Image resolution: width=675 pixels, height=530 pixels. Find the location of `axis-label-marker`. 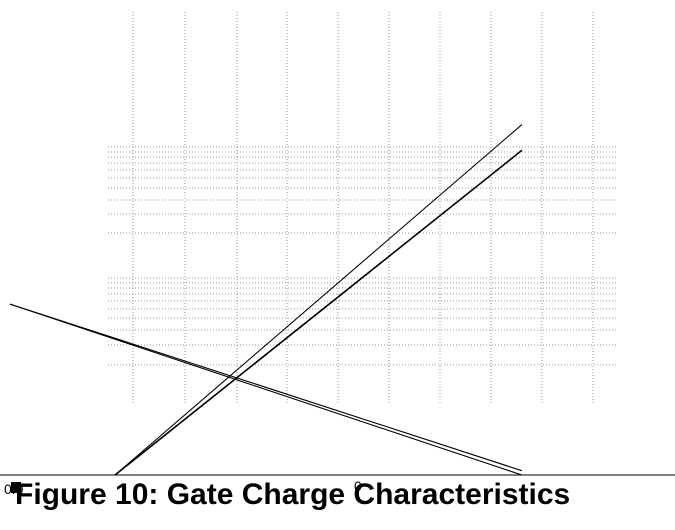

axis-label-marker is located at coordinates (16, 487).